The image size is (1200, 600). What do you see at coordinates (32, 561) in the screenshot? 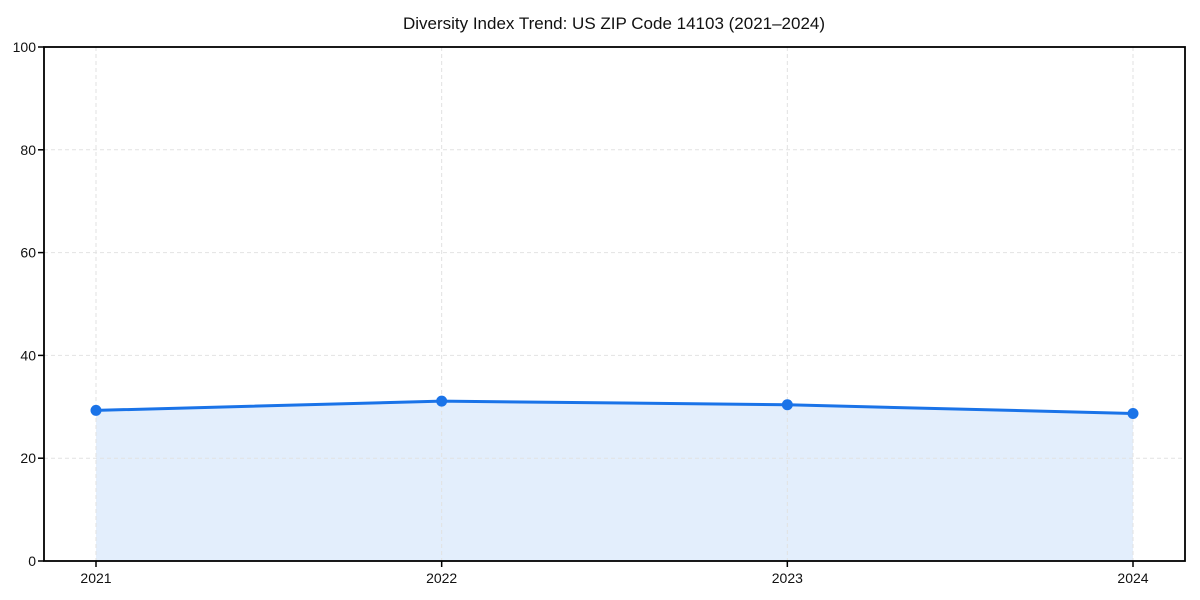
I see `y-tick-label: 0` at bounding box center [32, 561].